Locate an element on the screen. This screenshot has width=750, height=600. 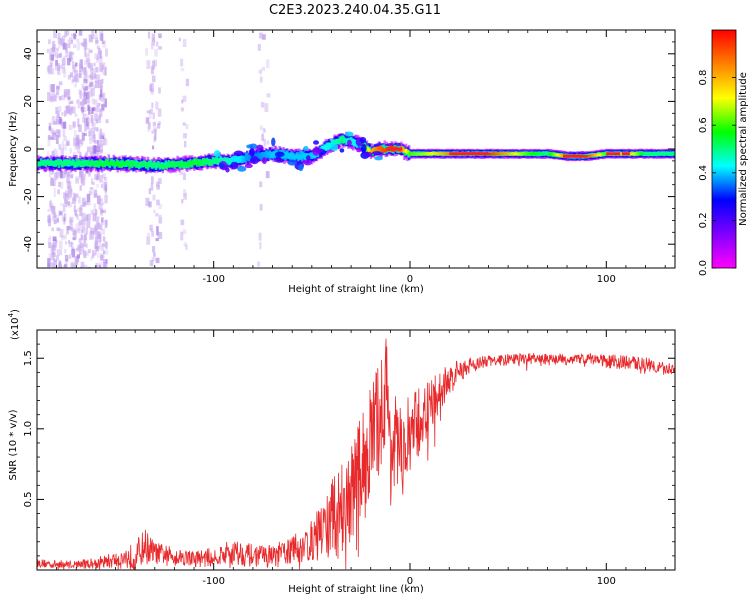
colorbar-gradient is located at coordinates (724, 149).